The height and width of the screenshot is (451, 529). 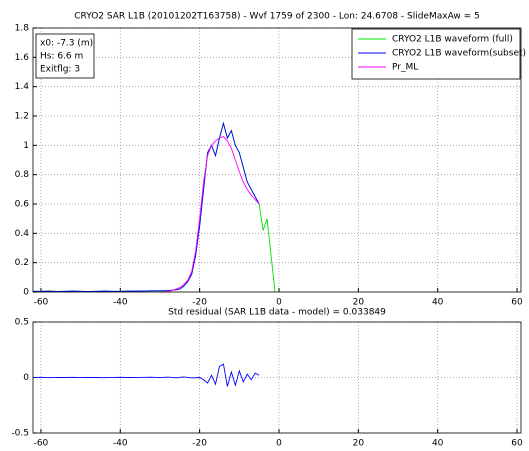 I want to click on y-tick-label: 1.6, so click(x=22, y=58).